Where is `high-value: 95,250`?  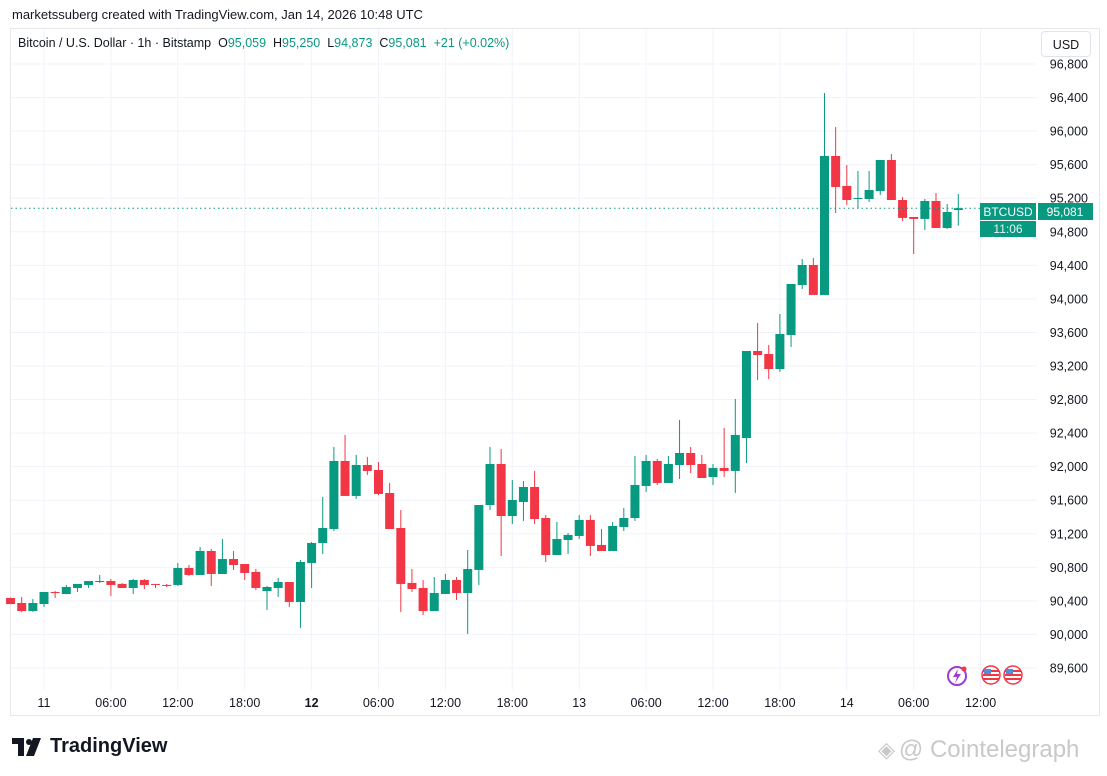 high-value: 95,250 is located at coordinates (301, 43).